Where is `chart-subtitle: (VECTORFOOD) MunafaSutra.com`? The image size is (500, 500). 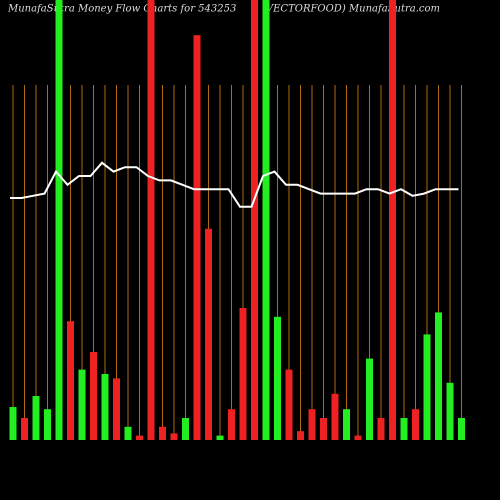 chart-subtitle: (VECTORFOOD) MunafaSutra.com is located at coordinates (351, 9).